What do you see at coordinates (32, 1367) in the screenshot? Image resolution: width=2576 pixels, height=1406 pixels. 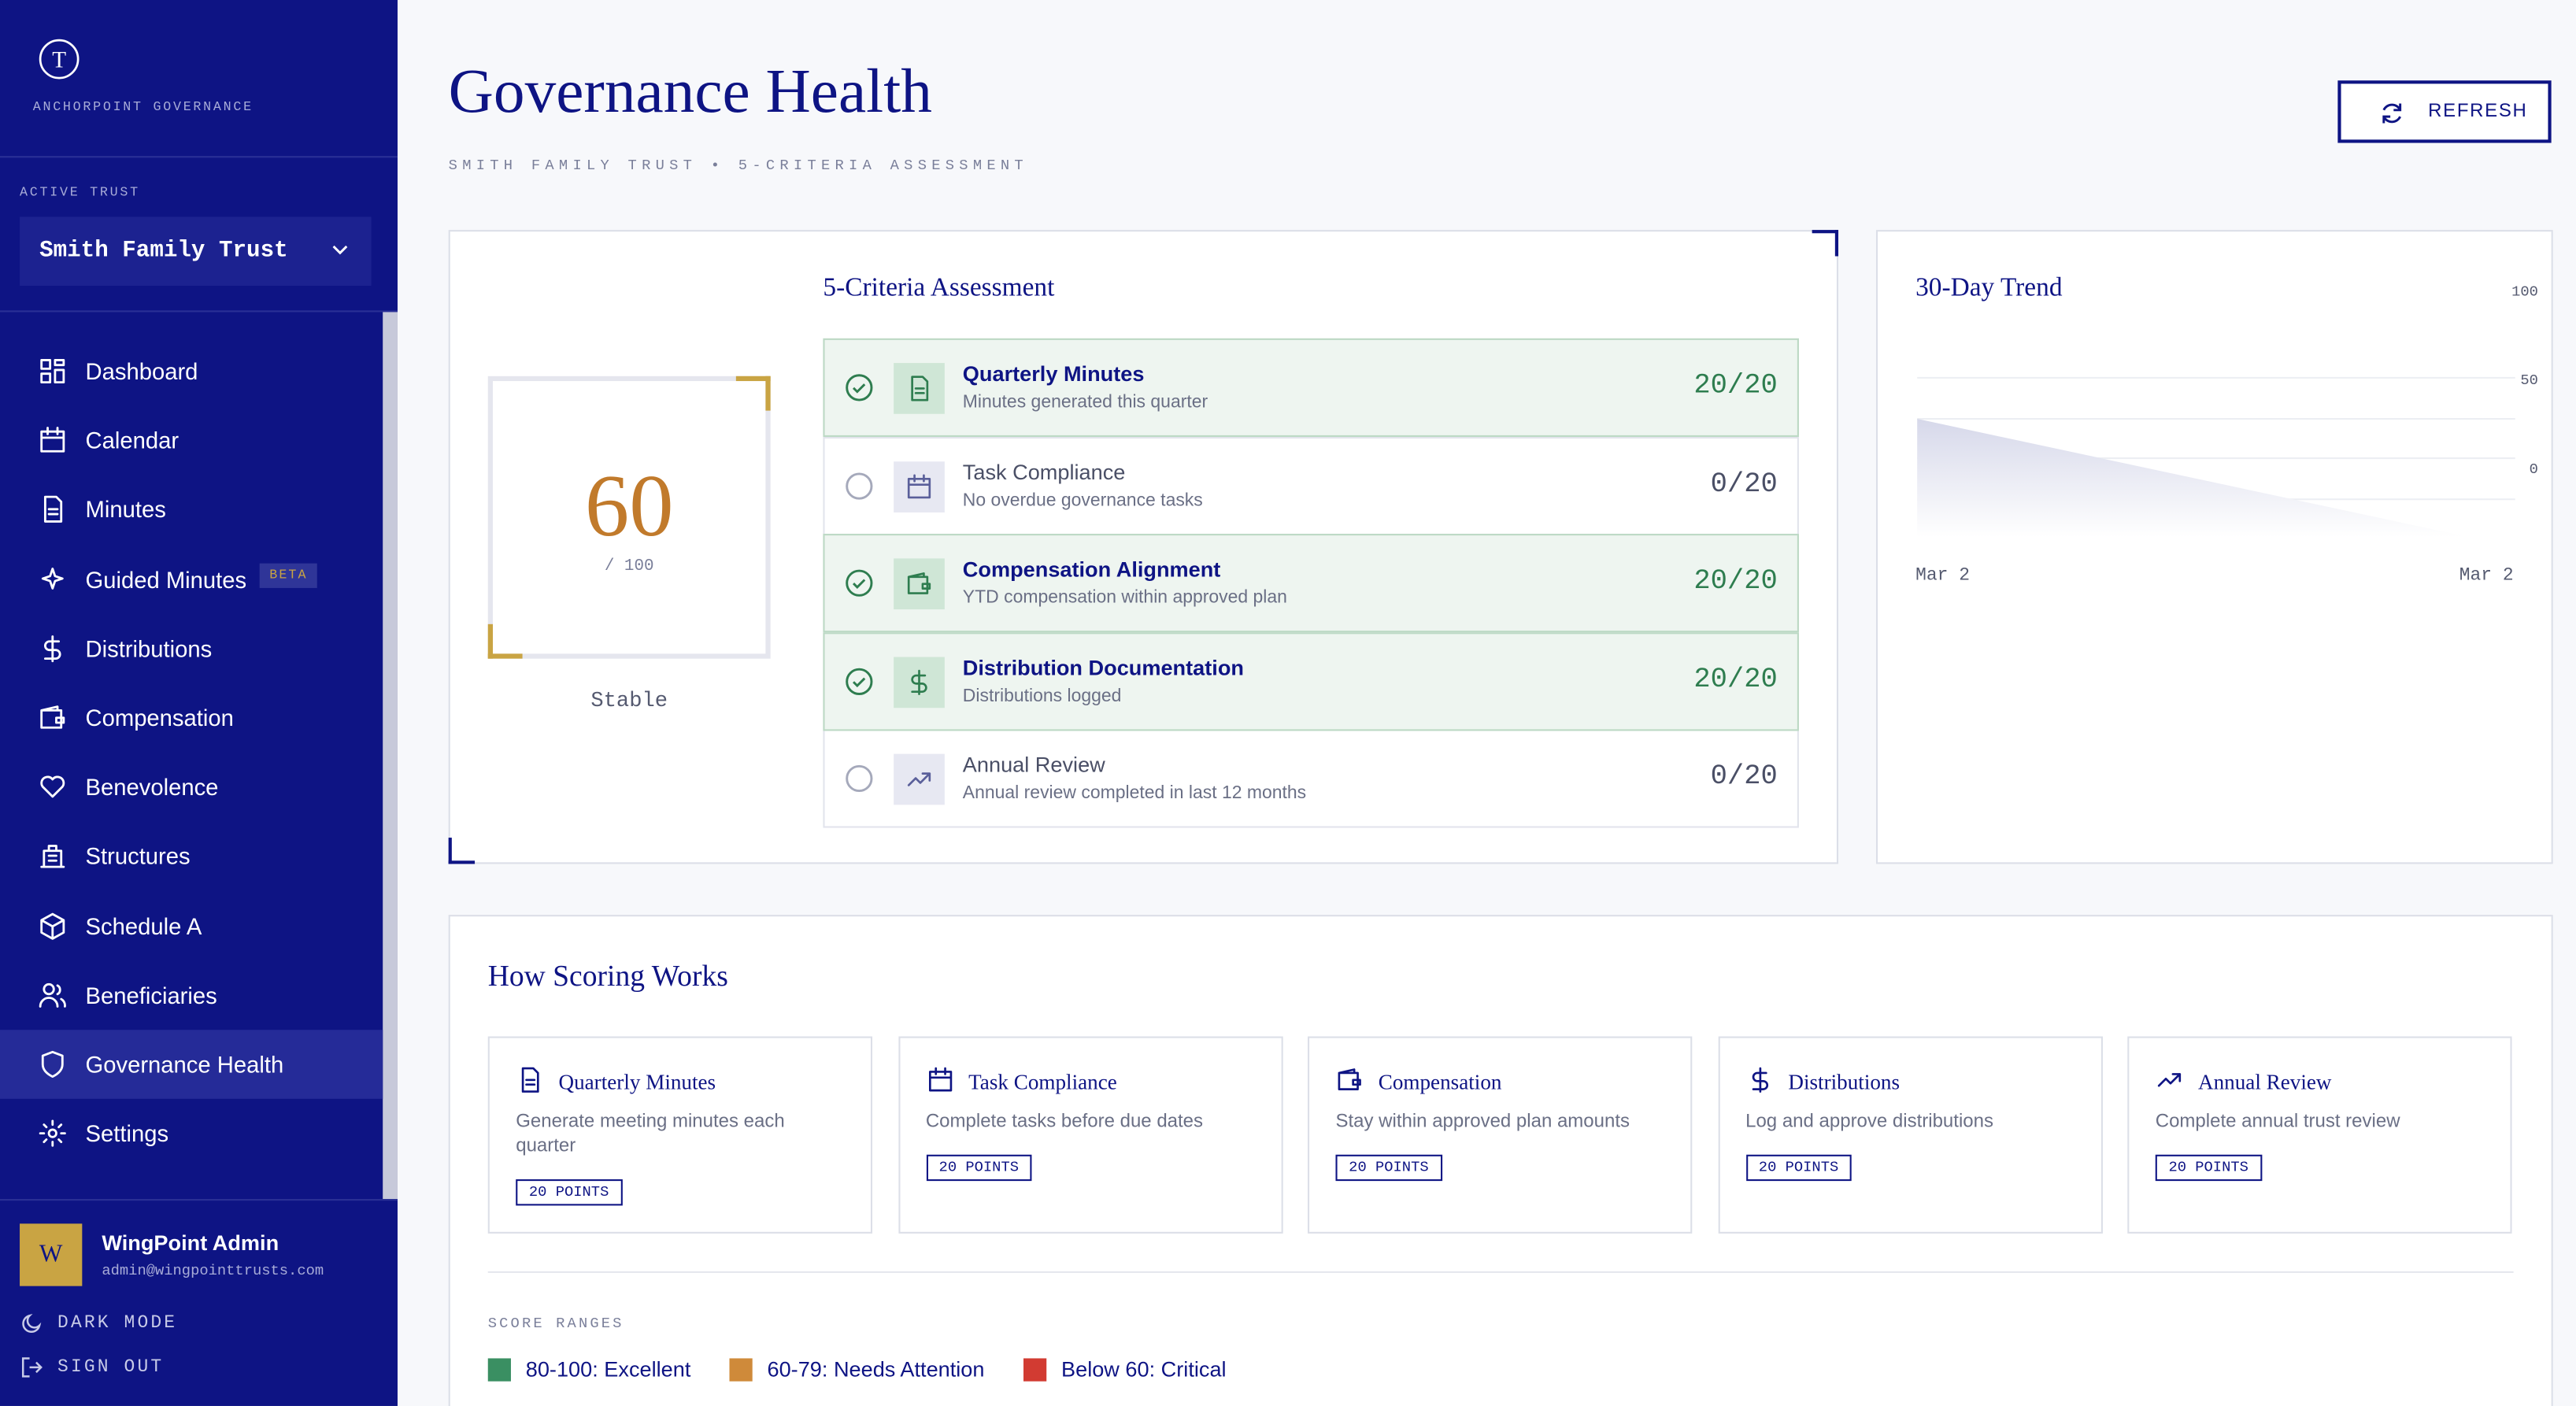 I see `signout-icon` at bounding box center [32, 1367].